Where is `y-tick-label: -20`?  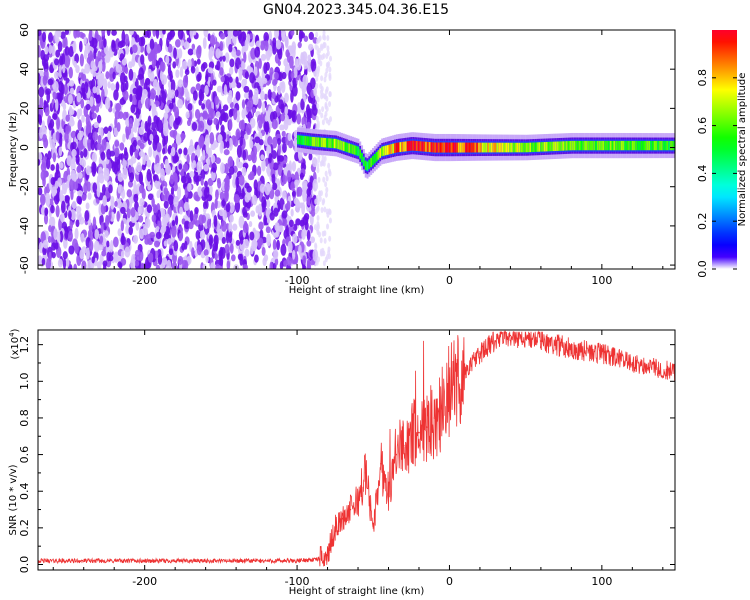 y-tick-label: -20 is located at coordinates (24, 187).